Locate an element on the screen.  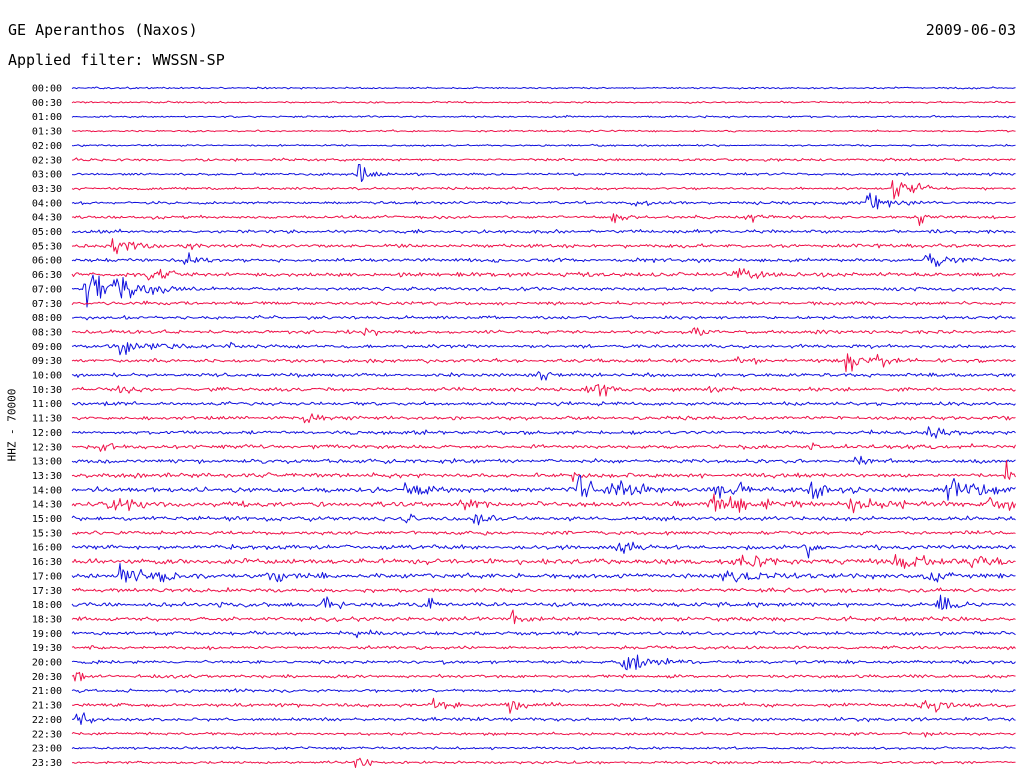
time-tick-label: 11:30 is located at coordinates (47, 419).